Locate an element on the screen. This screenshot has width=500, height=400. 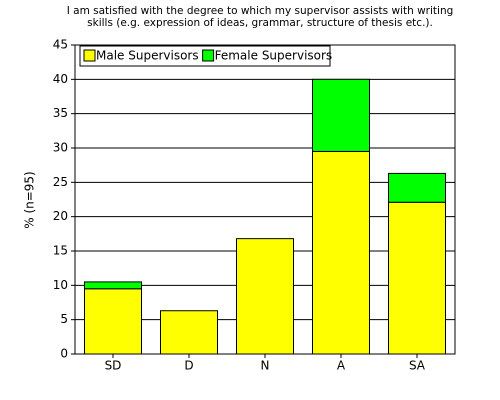
y-axis-label: % (n=95) is located at coordinates (30, 200).